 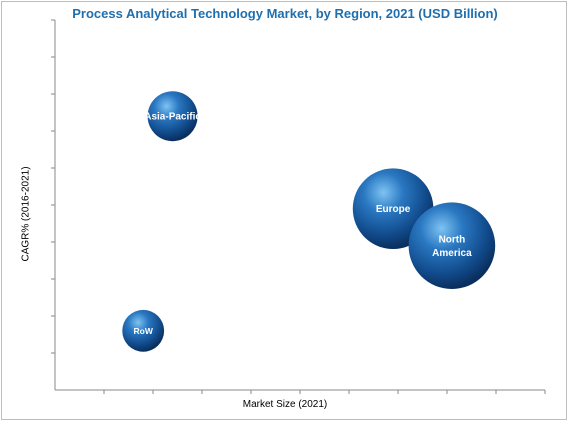 I want to click on bubble-label-row: RoW, so click(x=144, y=331).